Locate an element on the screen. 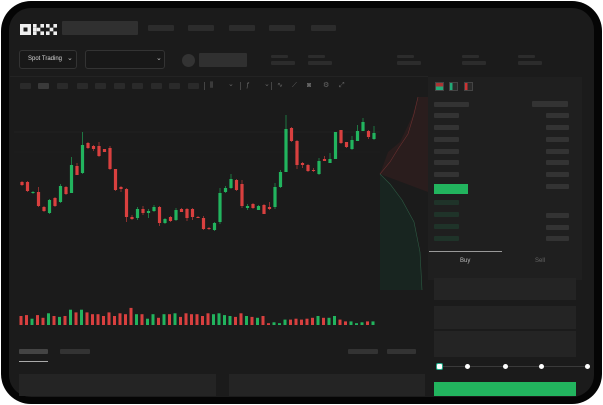 Image resolution: width=603 pixels, height=405 pixels. info-card is located at coordinates (117, 385).